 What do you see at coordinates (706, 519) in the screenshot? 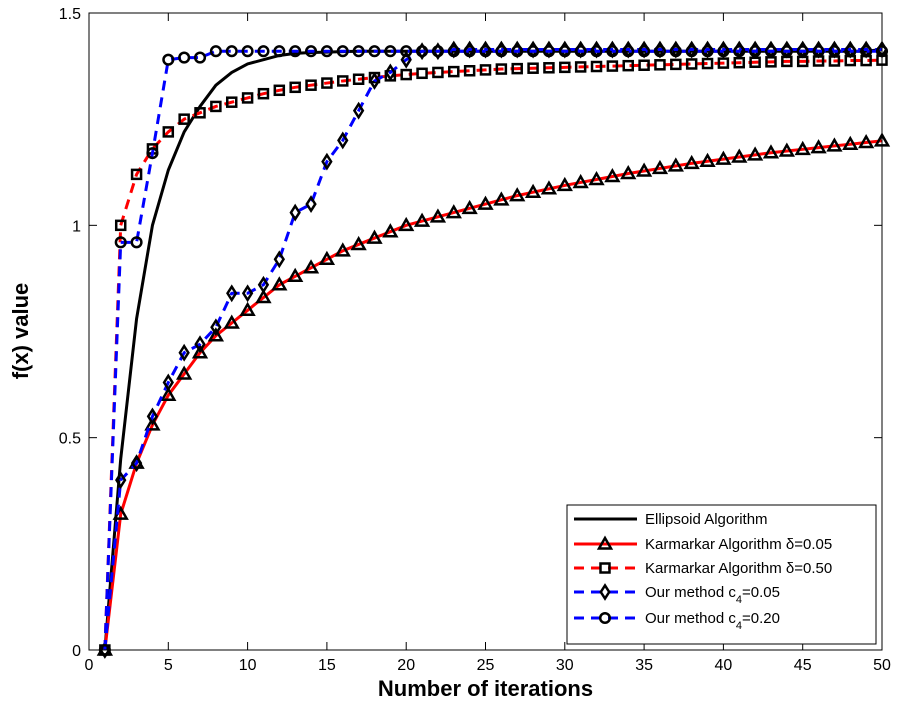
I see `legend-label: Ellipsoid Algorithm` at bounding box center [706, 519].